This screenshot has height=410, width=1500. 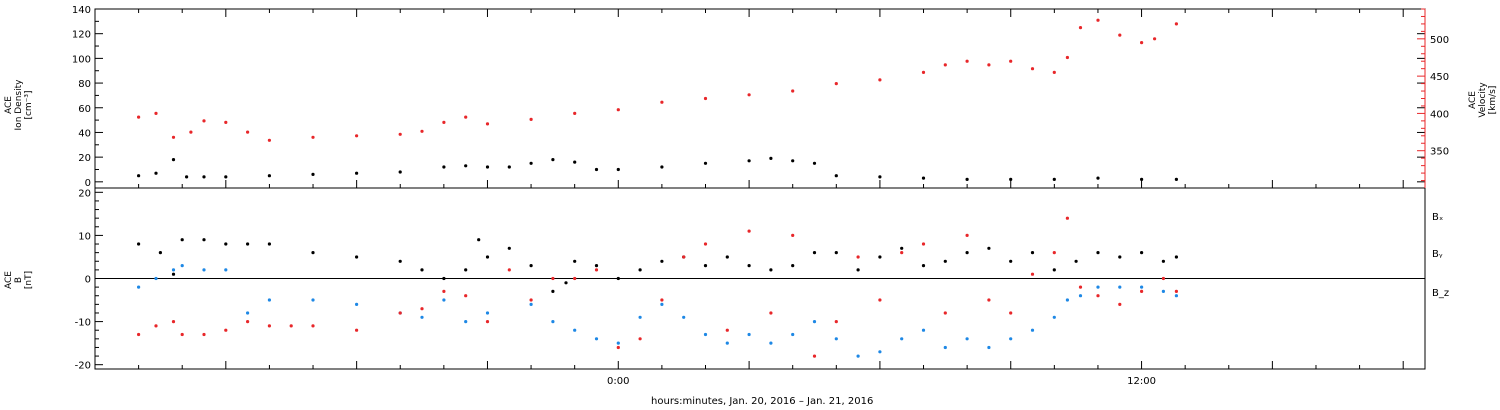 I want to click on b-axis-title-line: B, so click(x=19, y=280).